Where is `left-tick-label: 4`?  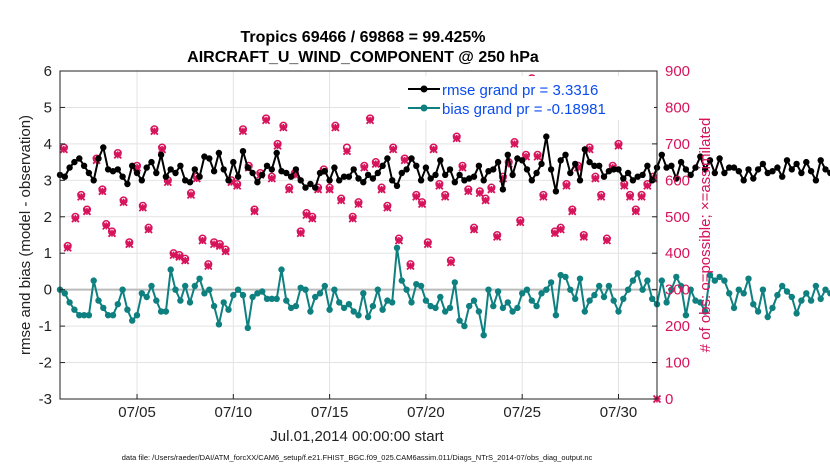
left-tick-label: 4 is located at coordinates (48, 144).